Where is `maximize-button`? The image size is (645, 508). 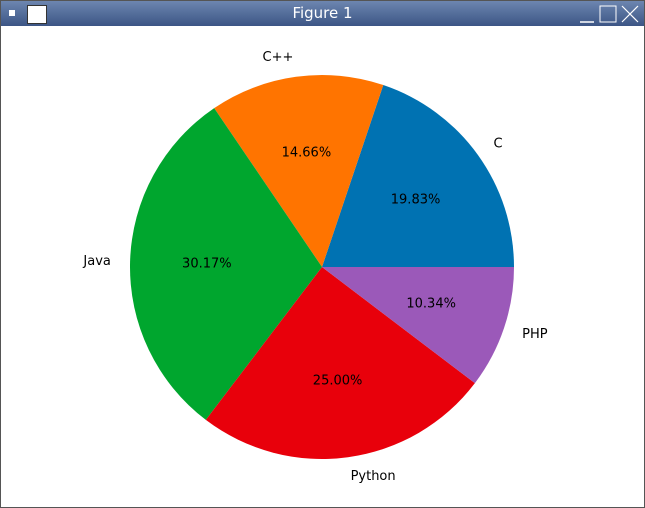
maximize-button is located at coordinates (608, 14).